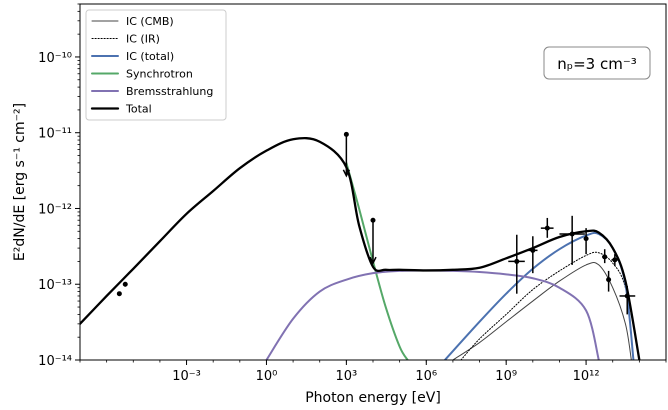  I want to click on density-annotation: nₚ=3 cm⁻³, so click(597, 63).